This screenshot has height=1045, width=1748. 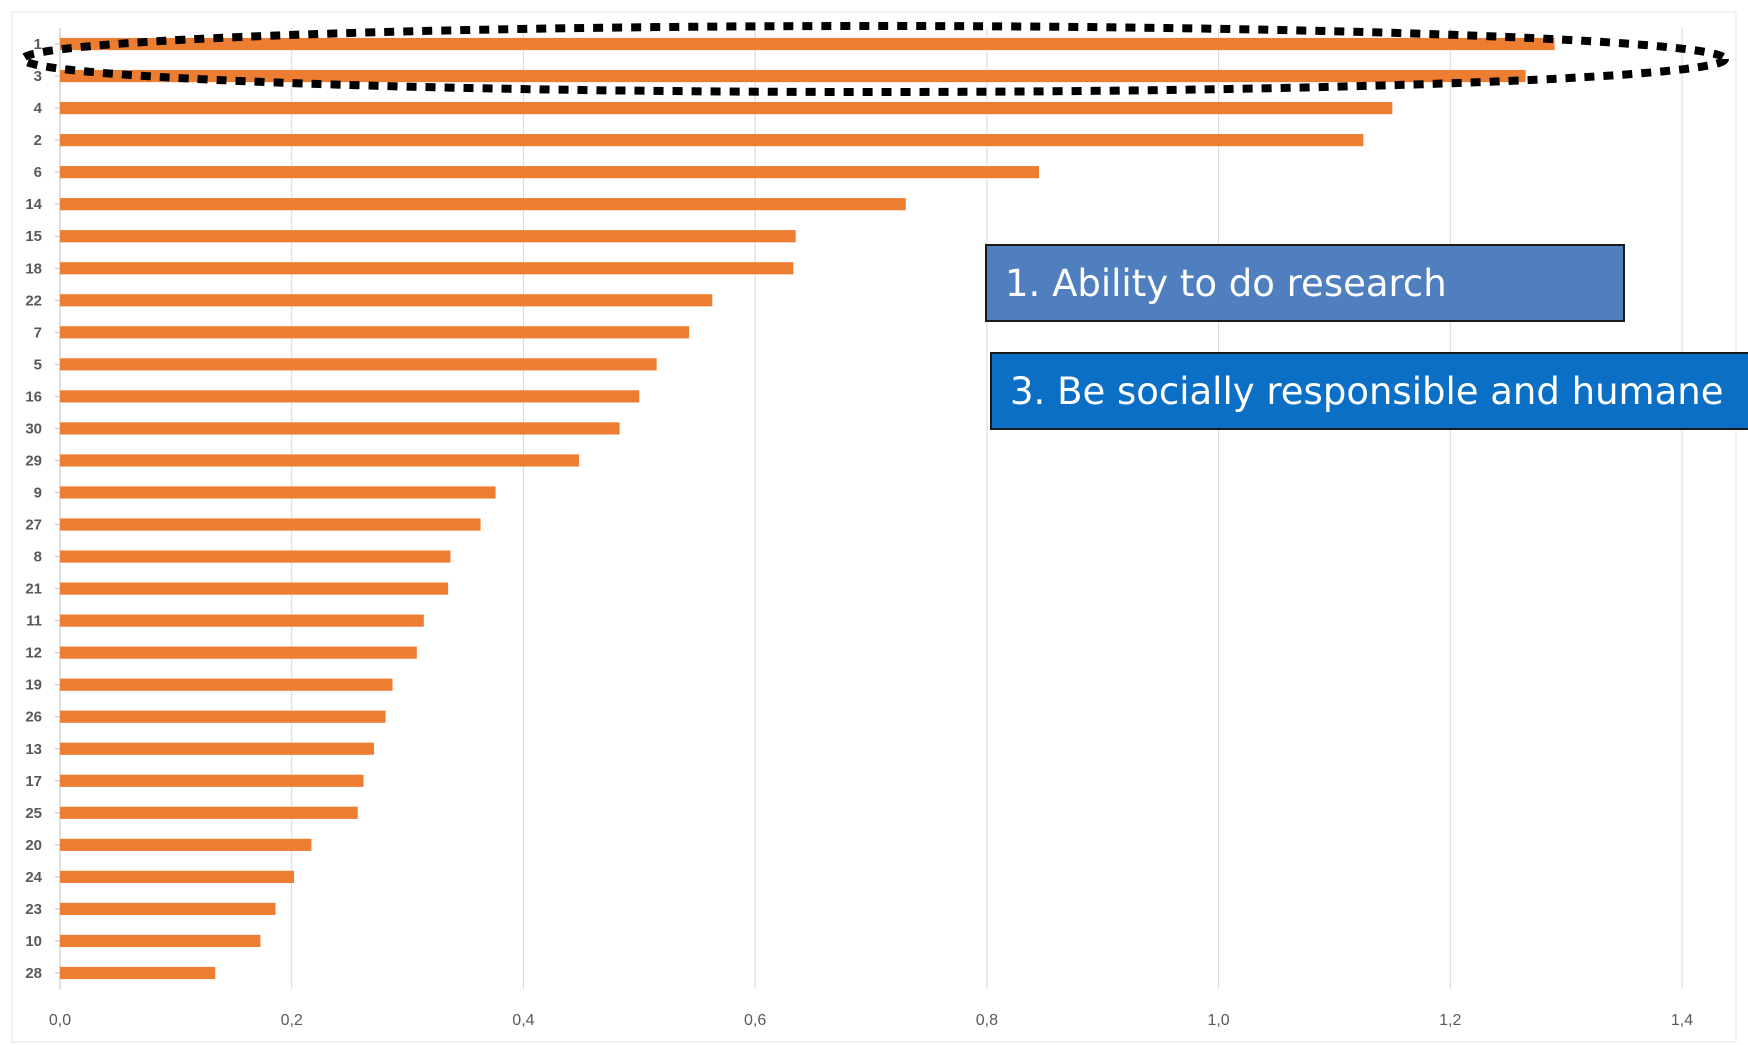 I want to click on x-tick-label: 1,0, so click(x=1218, y=1020).